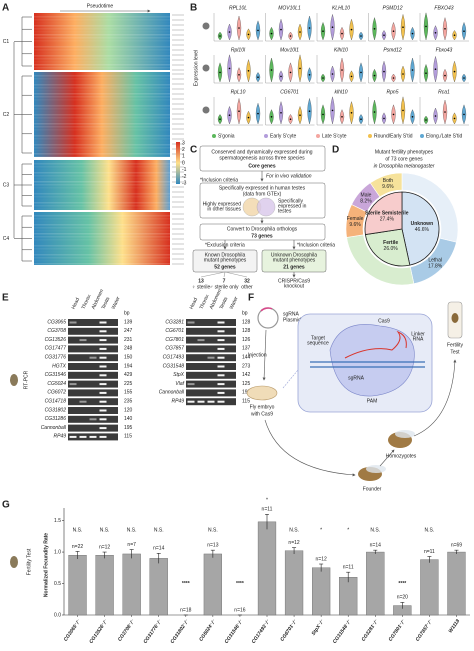 Image resolution: width=474 pixels, height=651 pixels. What do you see at coordinates (425, 630) in the screenshot?
I see `x-tick-label: CG7857⁻/⁻` at bounding box center [425, 630].